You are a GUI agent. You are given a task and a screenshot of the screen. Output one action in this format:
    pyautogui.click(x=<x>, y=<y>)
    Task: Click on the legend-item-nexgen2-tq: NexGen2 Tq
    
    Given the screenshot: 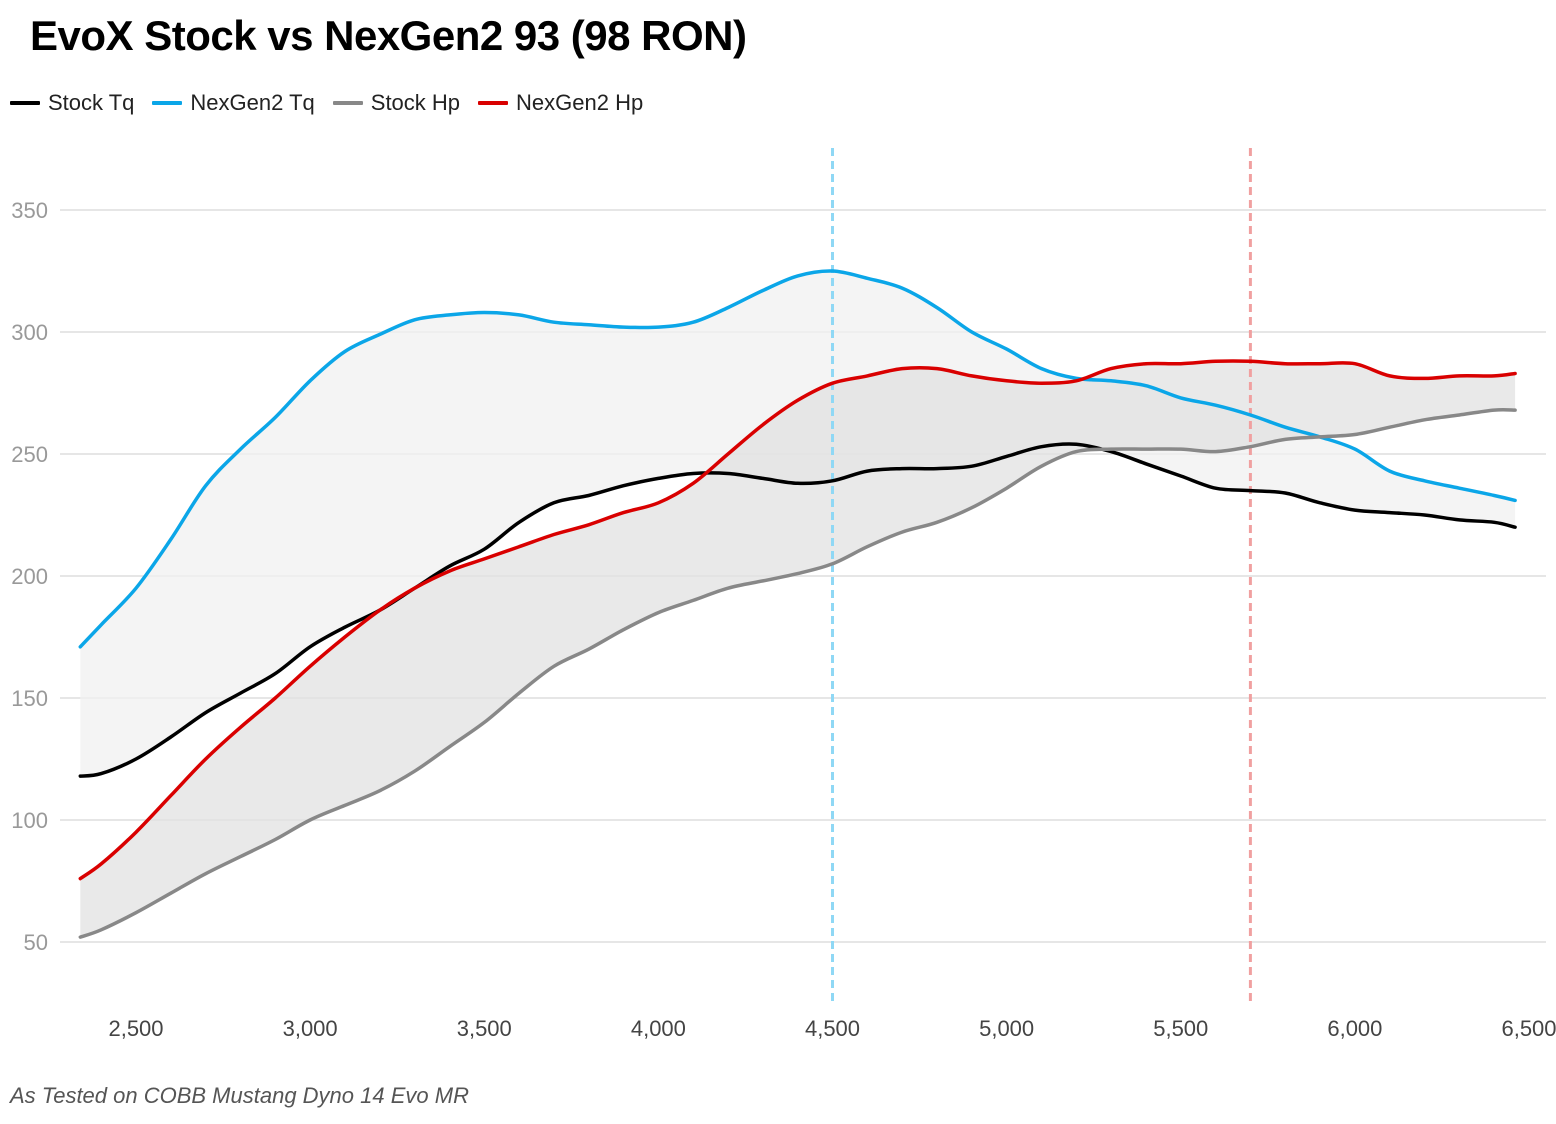 What is the action you would take?
    pyautogui.click(x=233, y=103)
    